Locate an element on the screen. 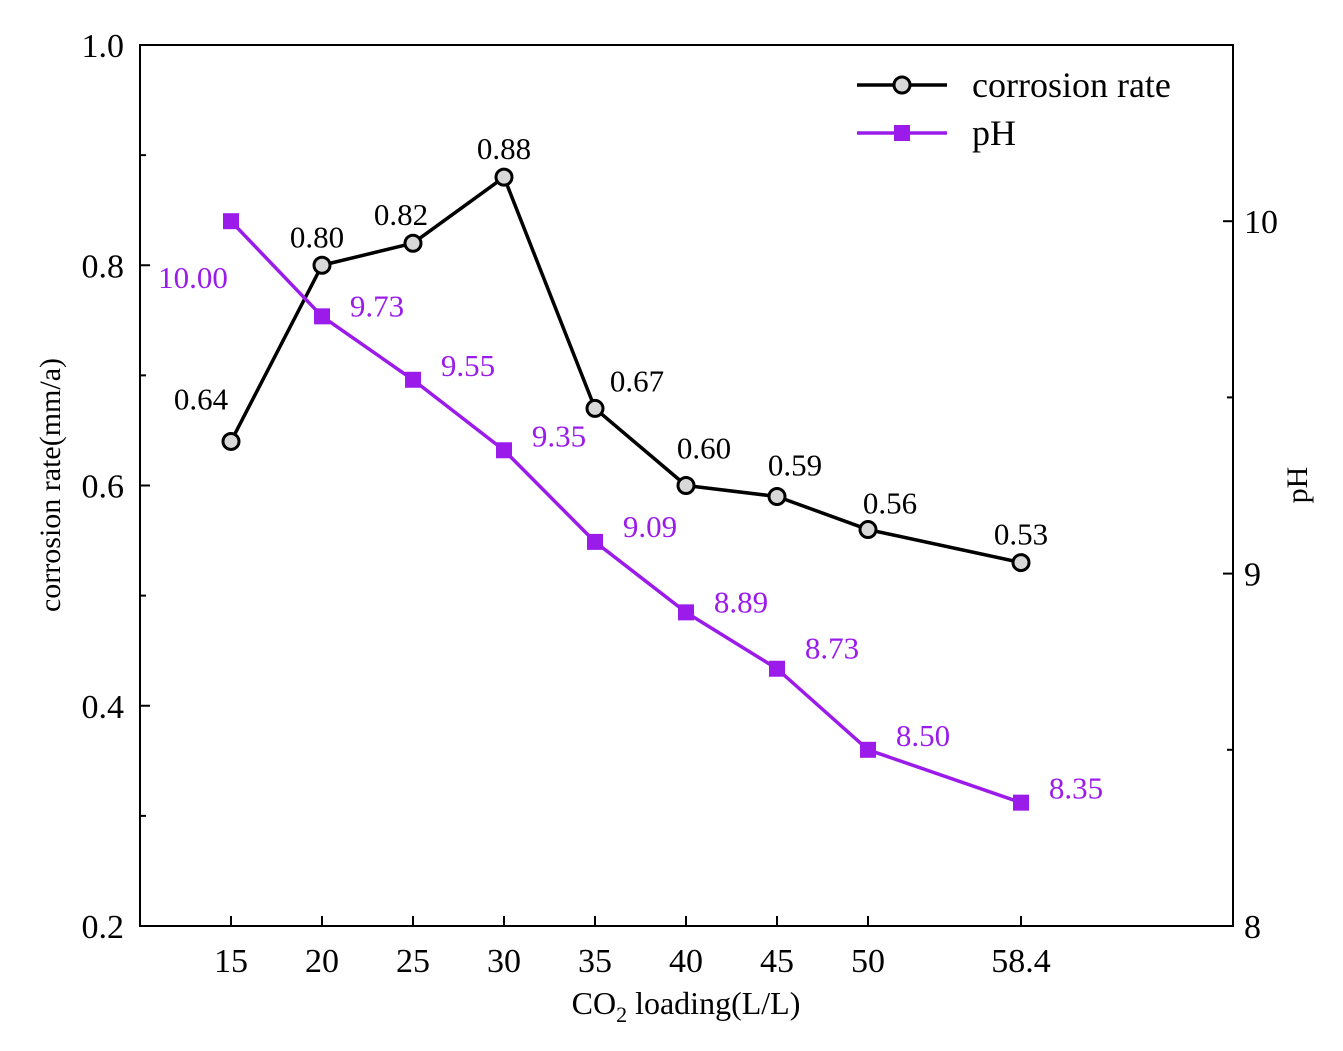 Image resolution: width=1343 pixels, height=1051 pixels. ph-data-label: 8.89 is located at coordinates (741, 601).